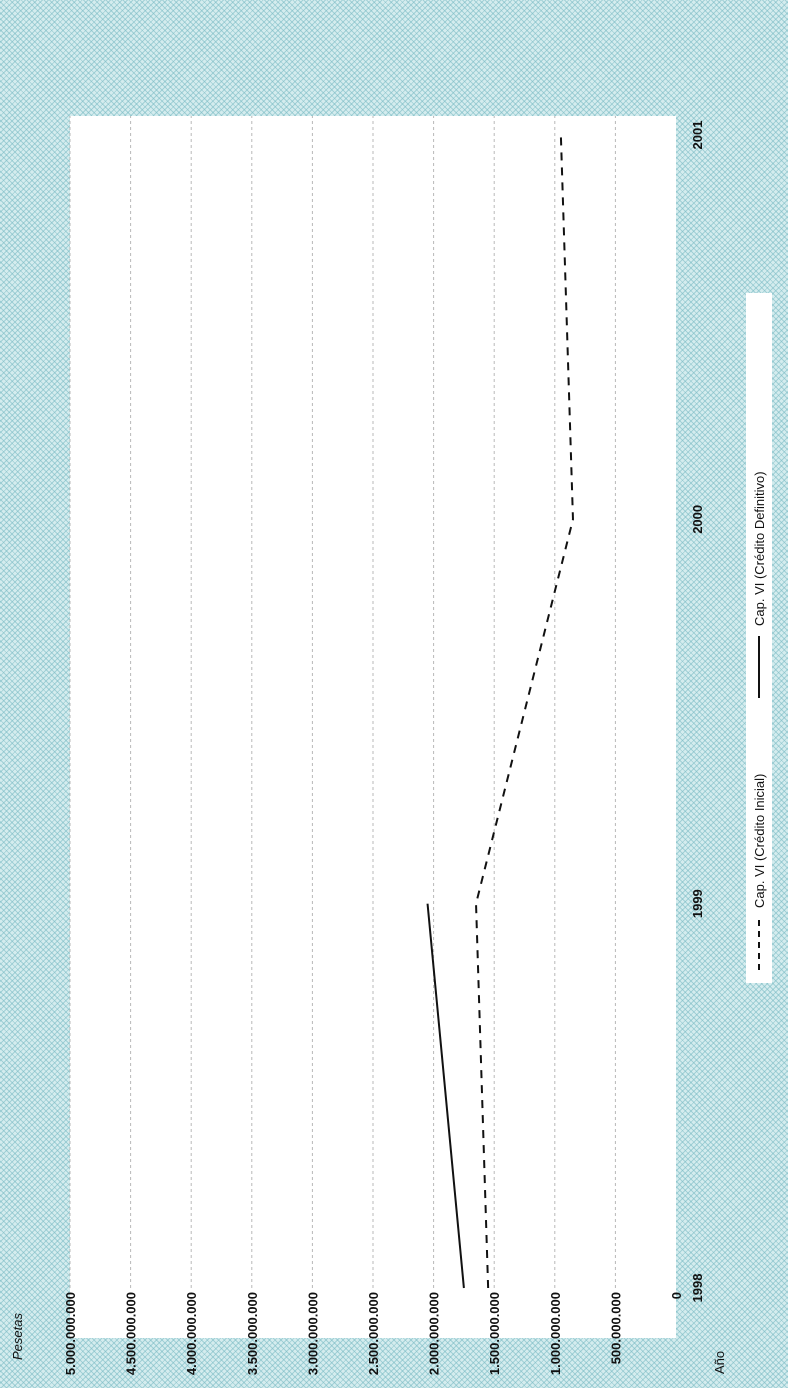 Image resolution: width=788 pixels, height=1388 pixels. What do you see at coordinates (445, 1096) in the screenshot?
I see `series-line-credito-definitivo` at bounding box center [445, 1096].